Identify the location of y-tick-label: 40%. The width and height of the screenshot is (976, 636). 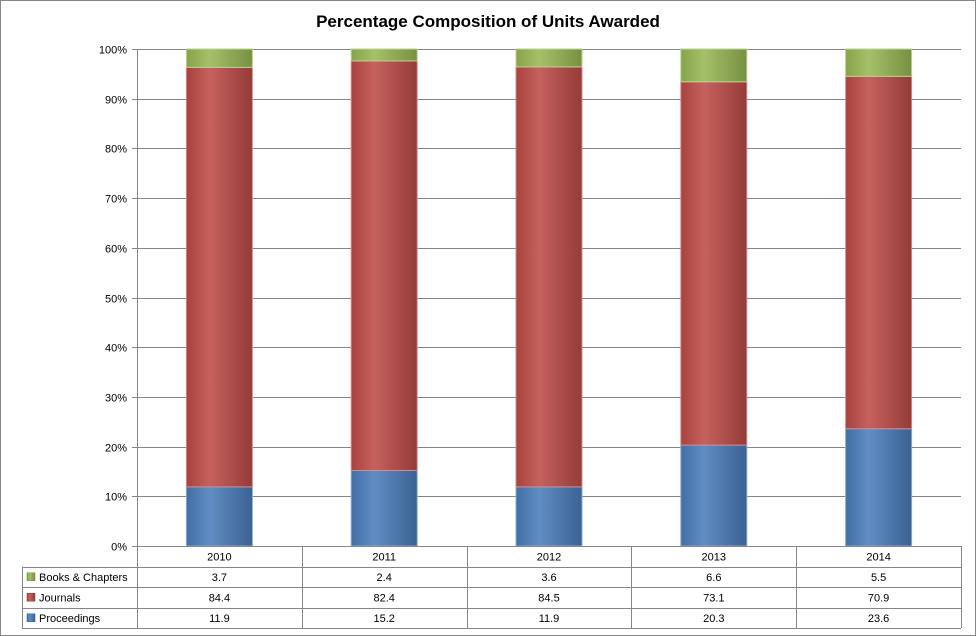
(116, 349).